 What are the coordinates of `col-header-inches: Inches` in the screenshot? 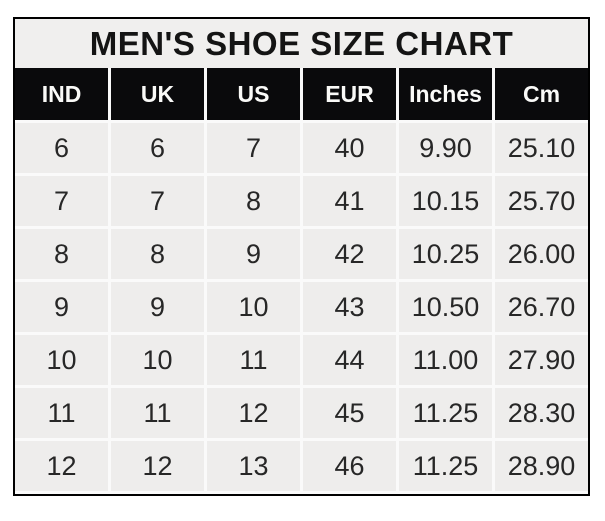 It's located at (445, 94).